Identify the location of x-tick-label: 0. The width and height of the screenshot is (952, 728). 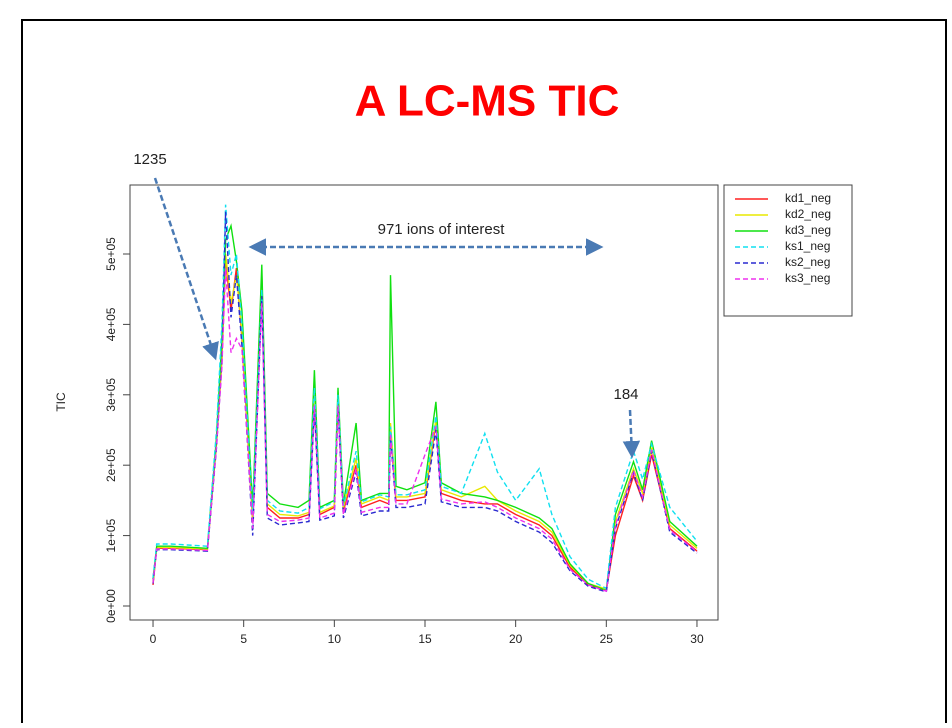
(153, 639).